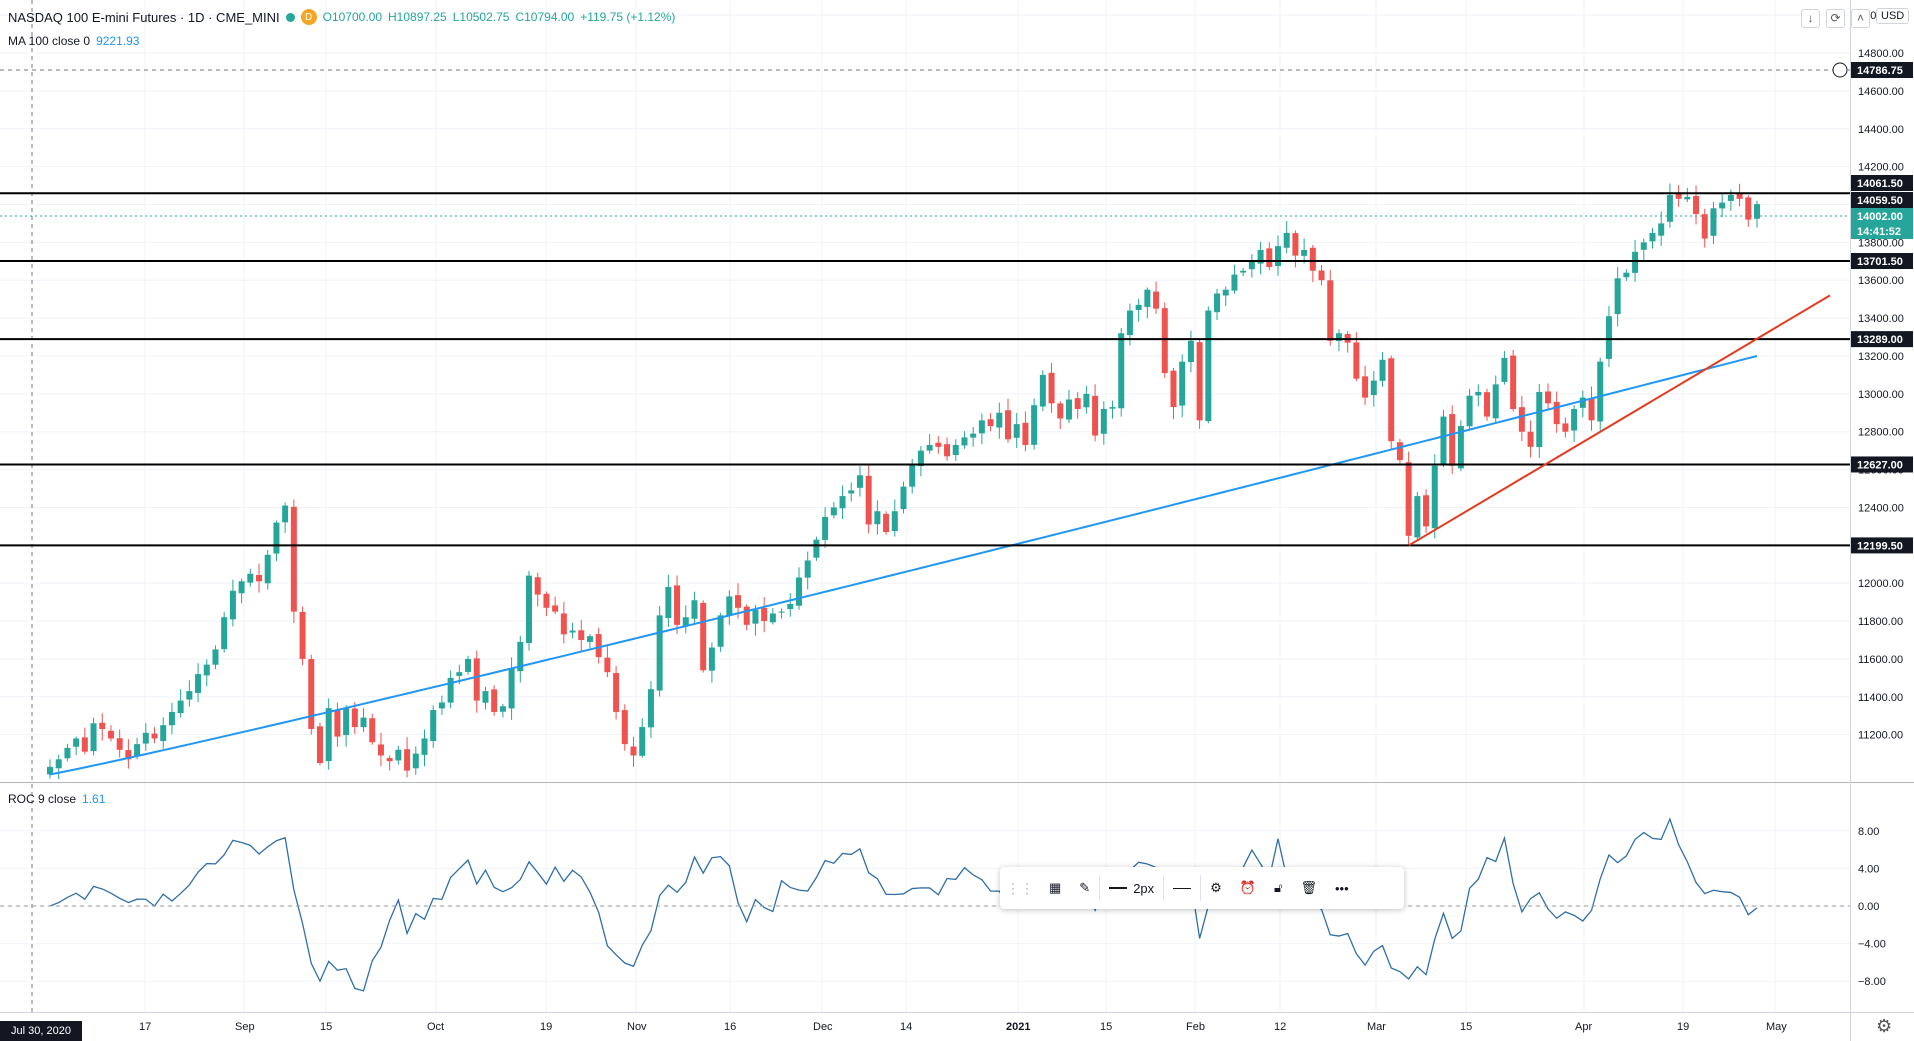 This screenshot has height=1041, width=1914. Describe the element at coordinates (1884, 1026) in the screenshot. I see `gear-icon: ⚙` at that location.